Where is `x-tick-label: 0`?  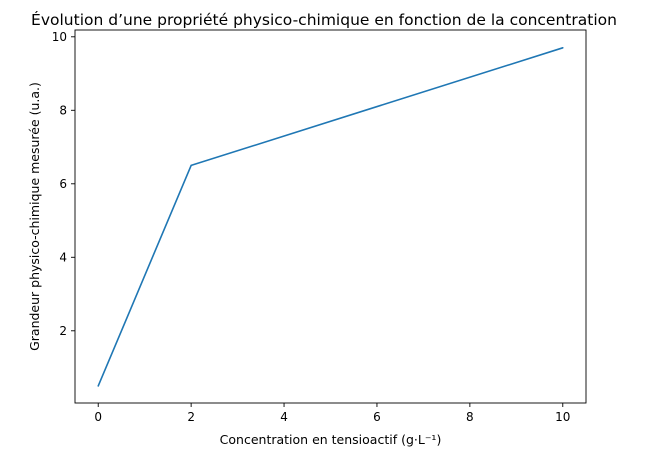 x-tick-label: 0 is located at coordinates (98, 417).